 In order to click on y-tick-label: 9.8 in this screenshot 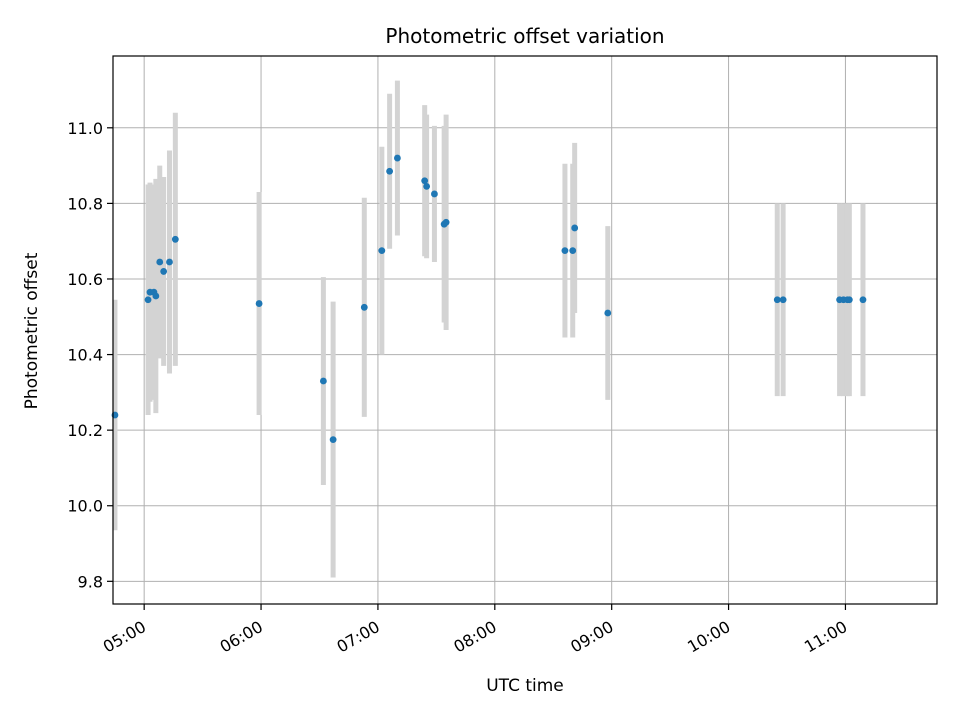, I will do `click(90, 581)`.